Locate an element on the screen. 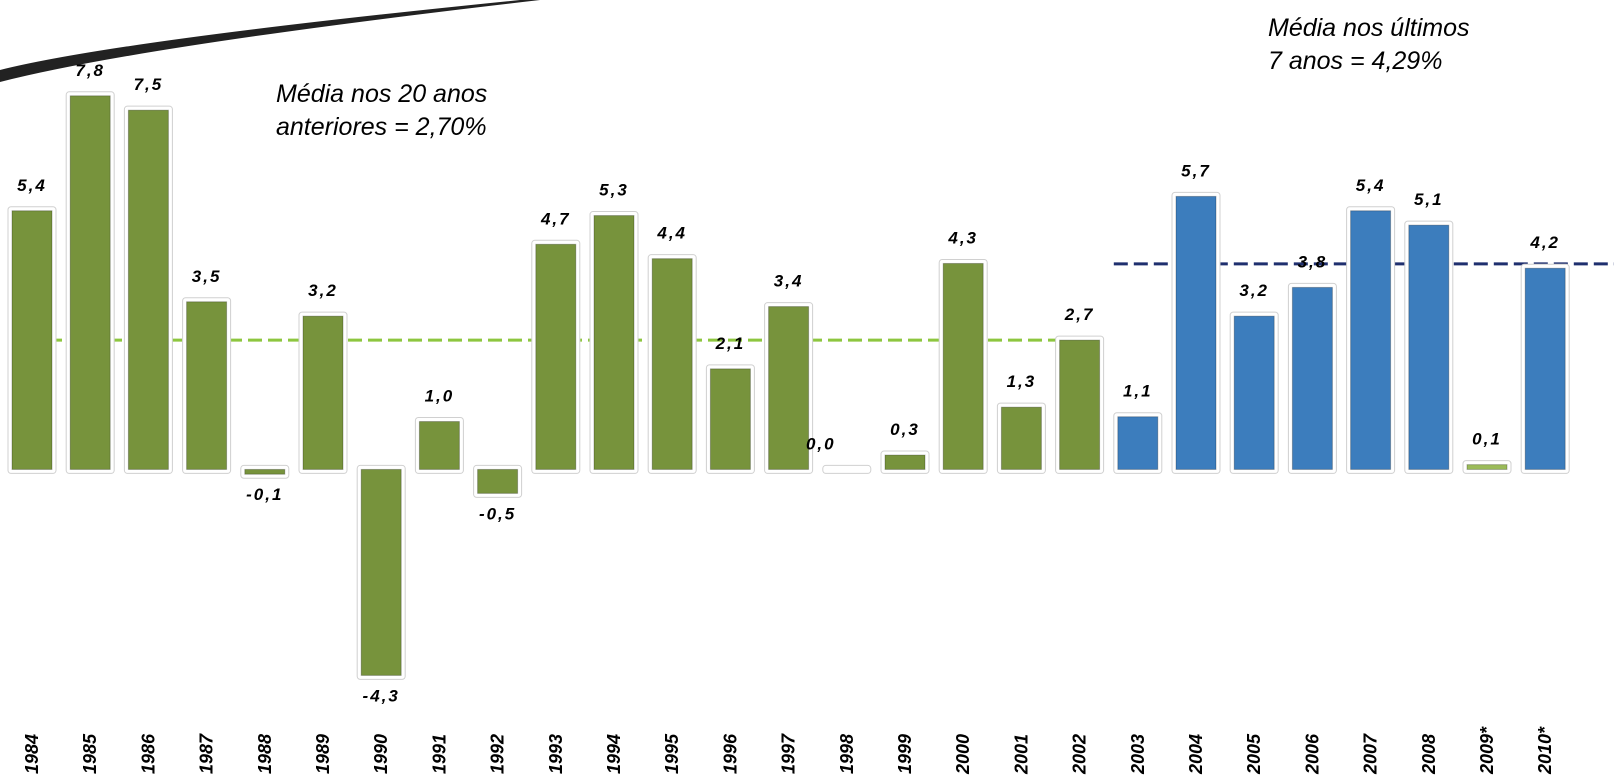  value-label: 4,2 is located at coordinates (1544, 242).